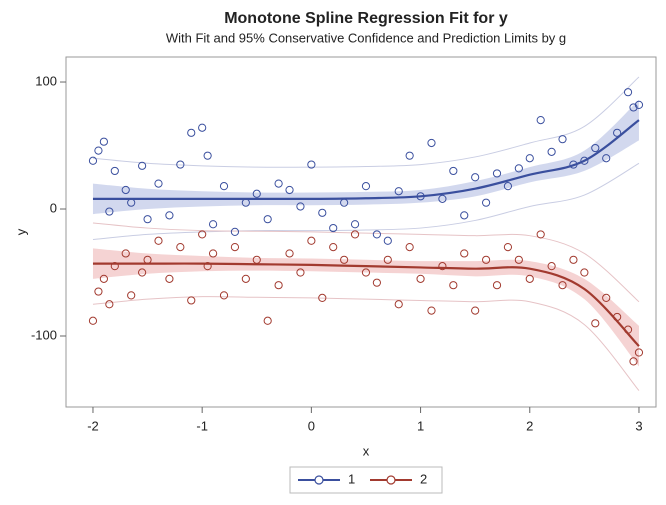 Image resolution: width=666 pixels, height=505 pixels. What do you see at coordinates (44, 334) in the screenshot?
I see `y-tick-label: -100` at bounding box center [44, 334].